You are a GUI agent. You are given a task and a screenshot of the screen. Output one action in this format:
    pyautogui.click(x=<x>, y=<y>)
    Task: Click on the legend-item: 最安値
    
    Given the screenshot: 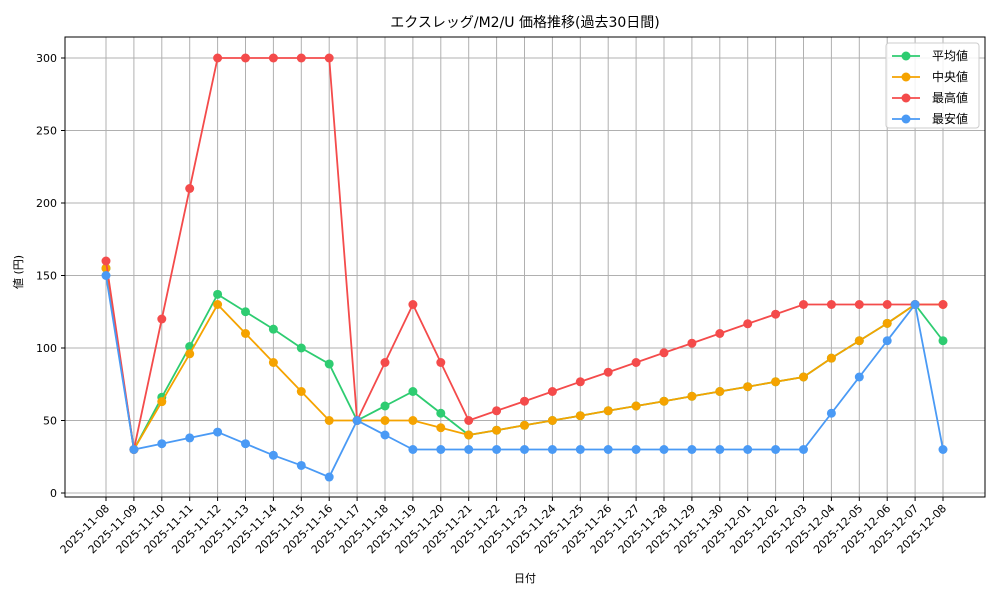 What is the action you would take?
    pyautogui.click(x=930, y=118)
    